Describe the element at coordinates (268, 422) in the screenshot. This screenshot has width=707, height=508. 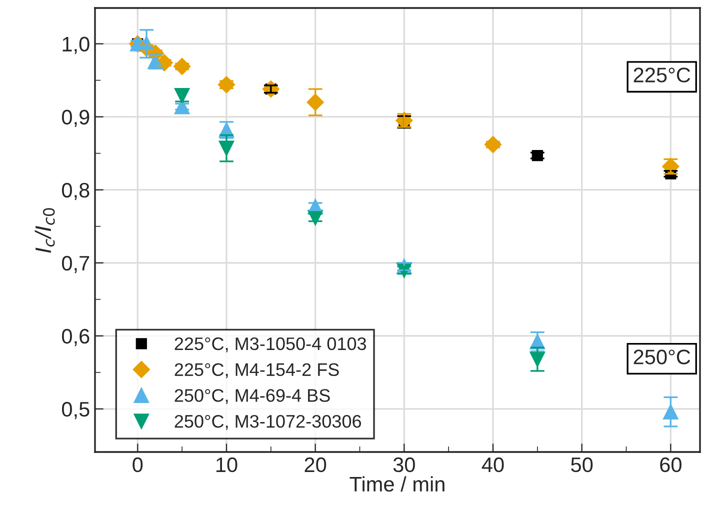
I see `legend-label: 250°C, M3-1072-30306` at that location.